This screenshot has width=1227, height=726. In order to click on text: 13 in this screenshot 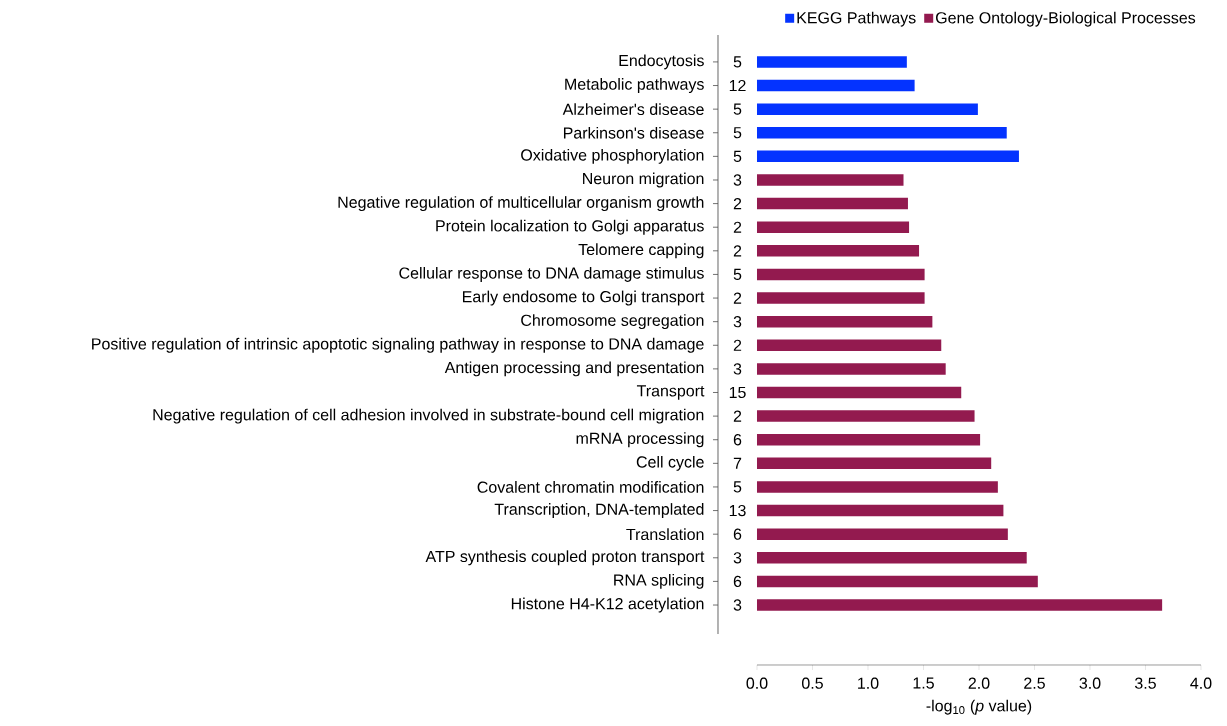, I will do `click(737, 510)`.